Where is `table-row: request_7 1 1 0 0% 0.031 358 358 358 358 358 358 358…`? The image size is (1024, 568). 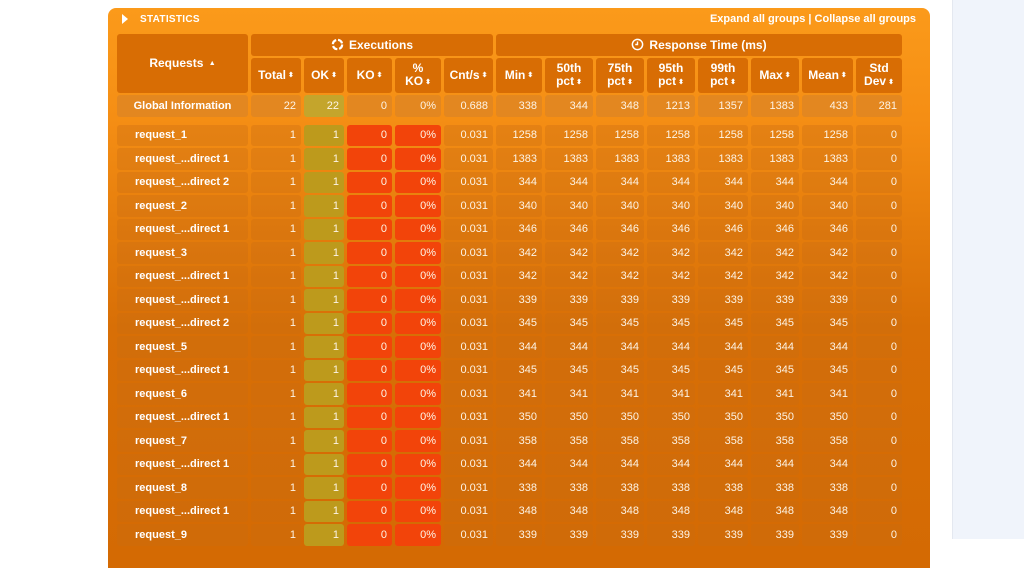
table-row: request_7 1 1 0 0% 0.031 358 358 358 358 358 358 358… is located at coordinates (509, 441).